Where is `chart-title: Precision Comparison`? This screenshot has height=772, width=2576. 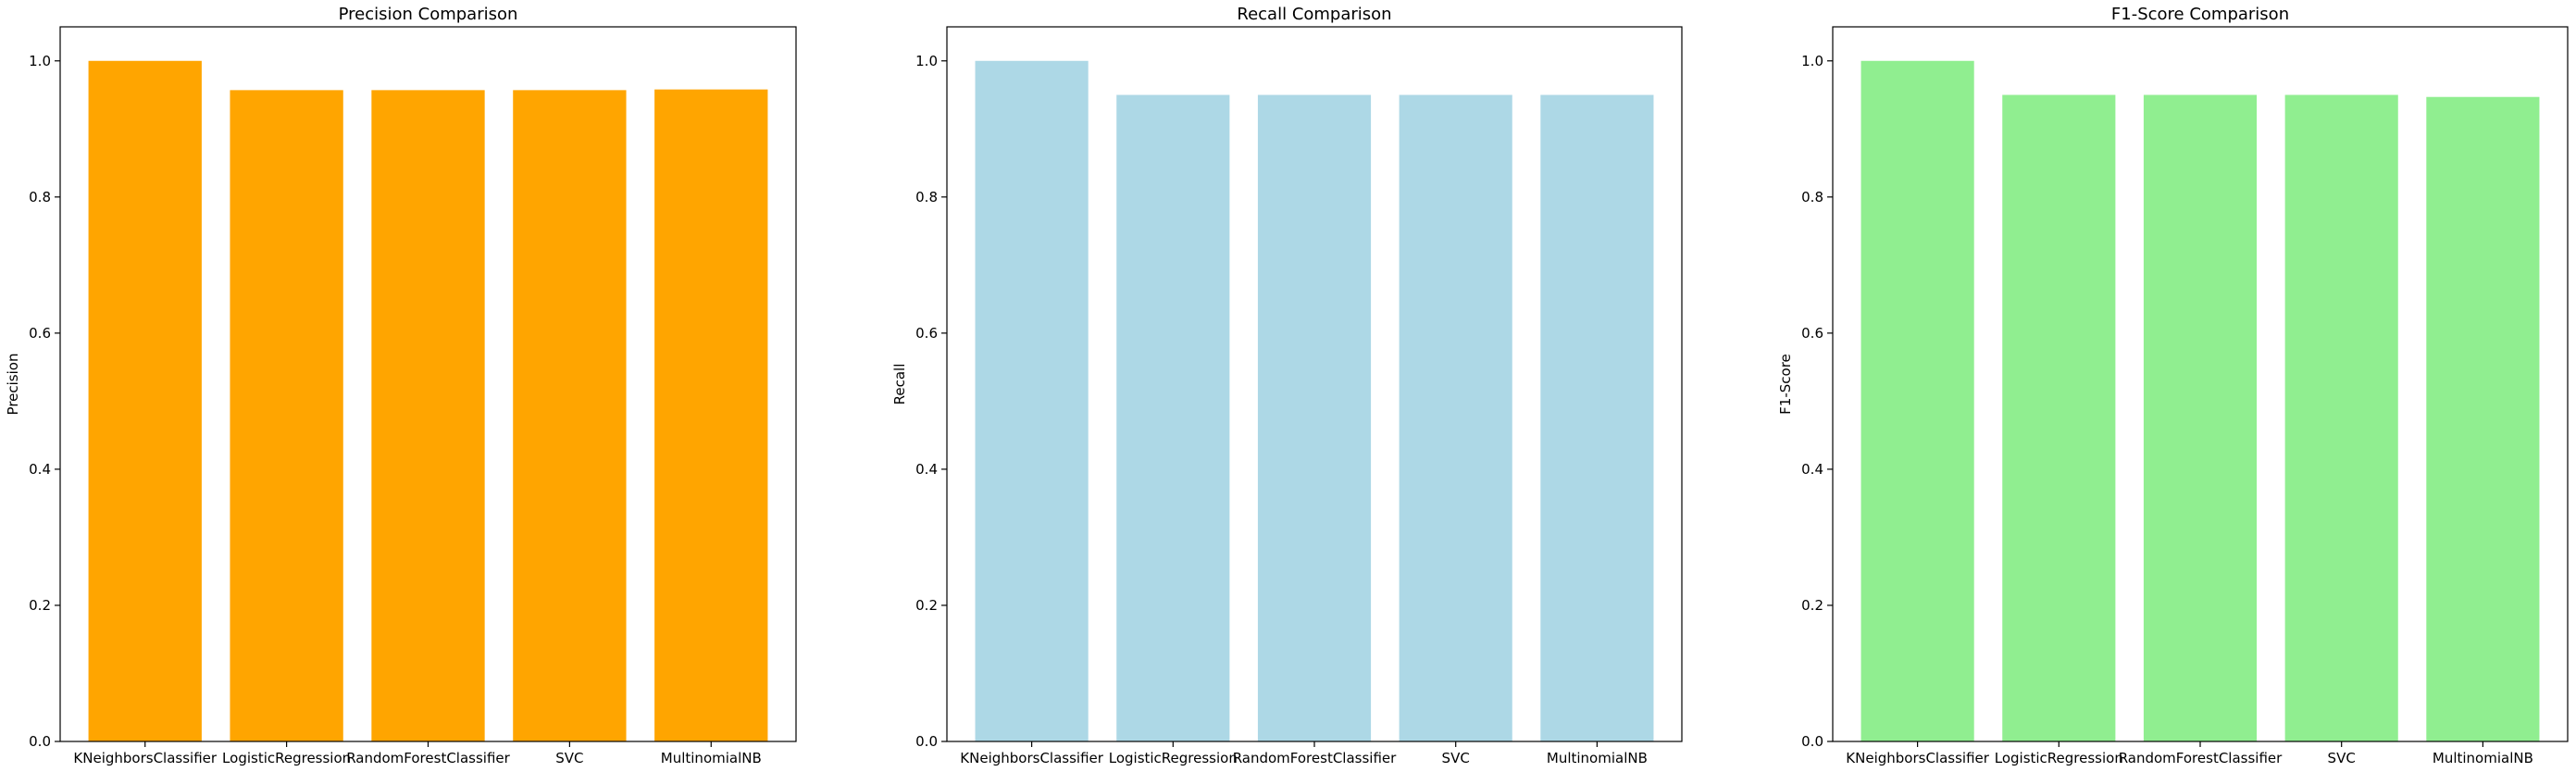 chart-title: Precision Comparison is located at coordinates (428, 15).